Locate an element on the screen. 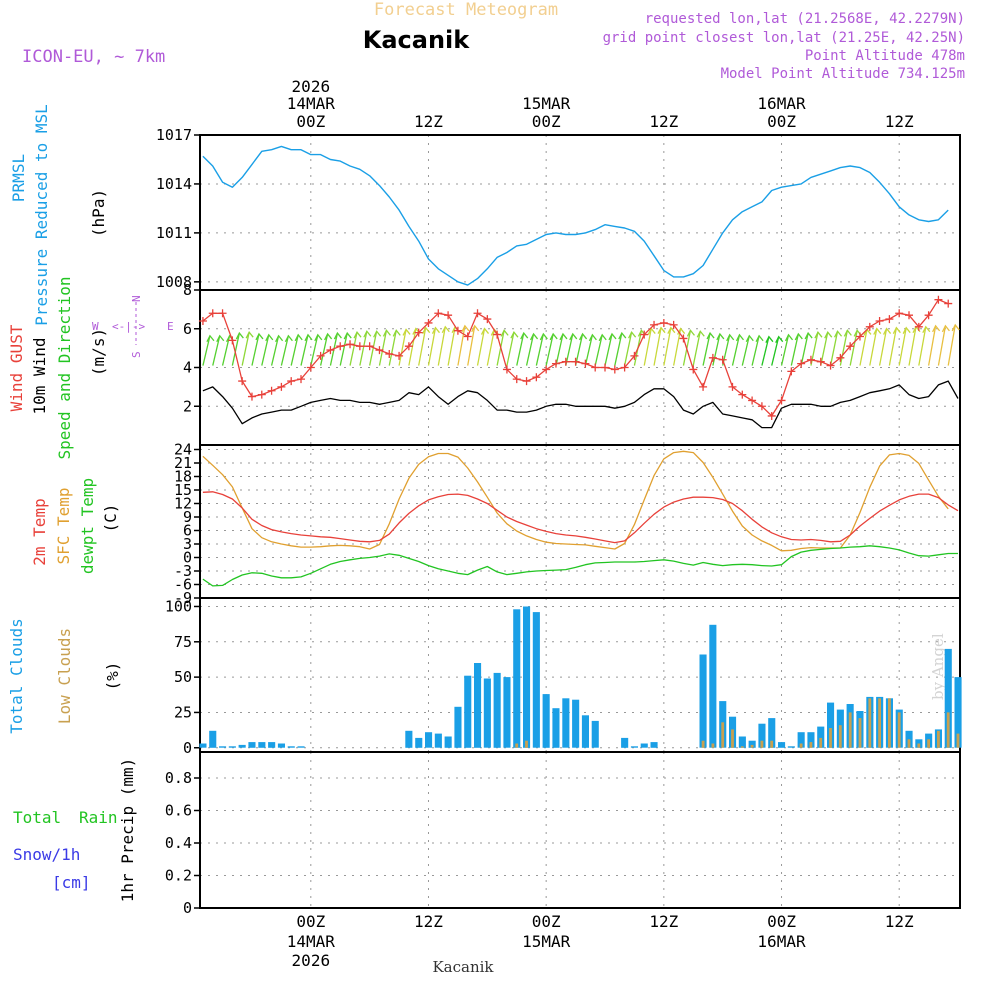 This screenshot has height=1000, width=1000. y-tick-label: -6 is located at coordinates (183, 585).